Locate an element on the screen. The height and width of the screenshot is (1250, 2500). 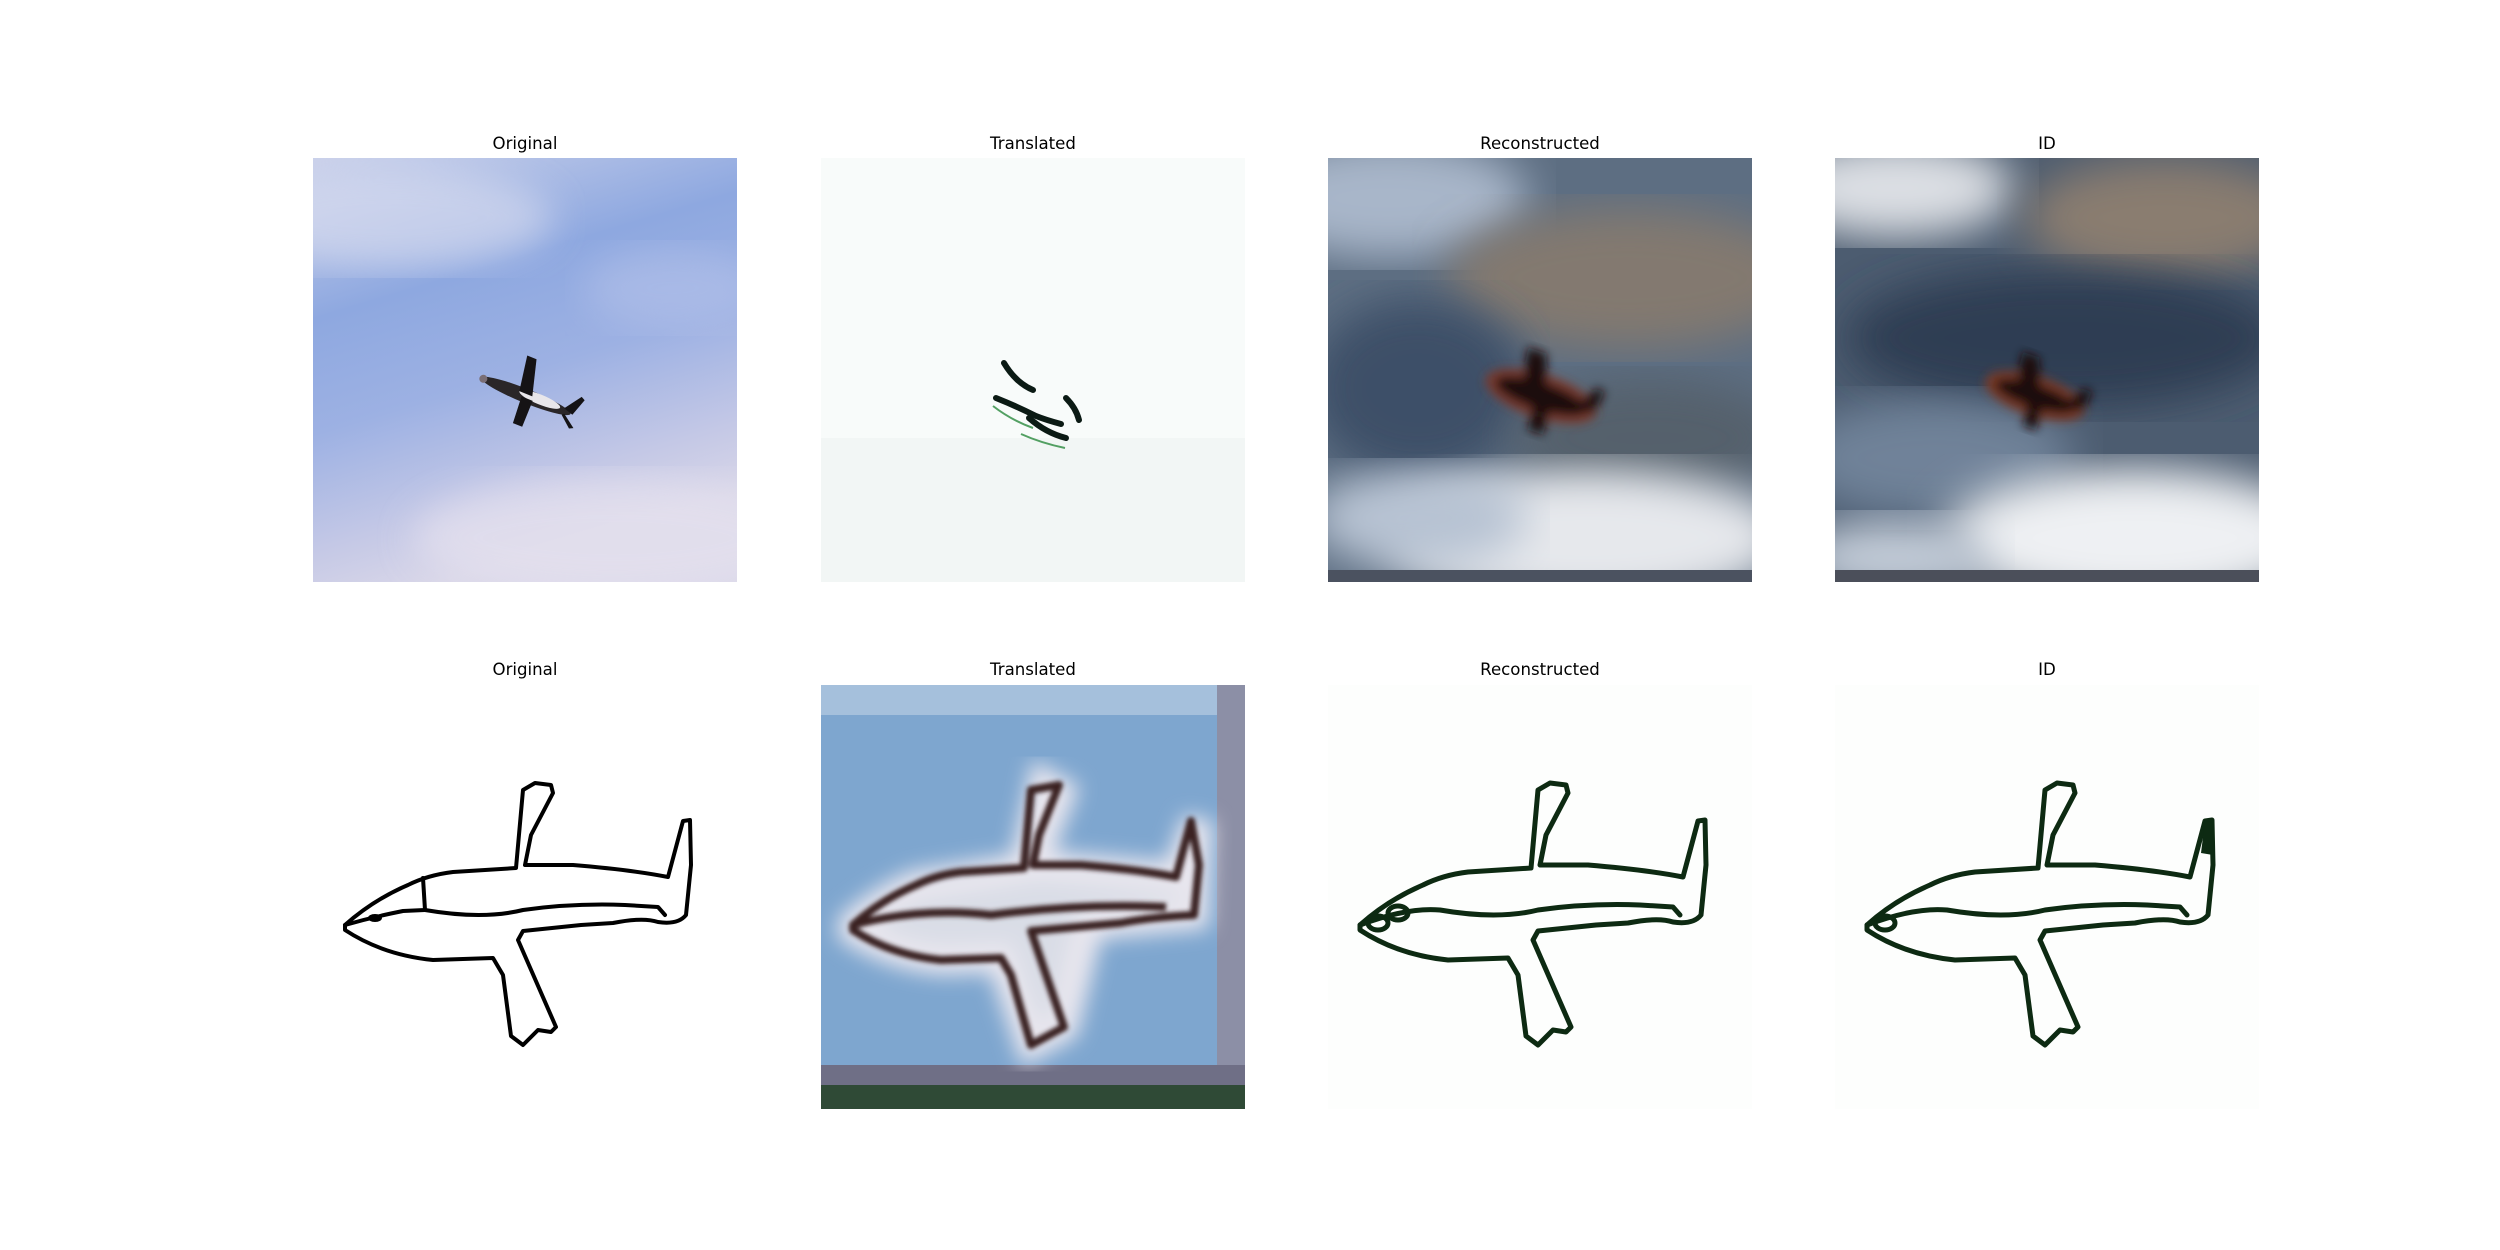
panel-title-original-2: Original is located at coordinates (525, 669).